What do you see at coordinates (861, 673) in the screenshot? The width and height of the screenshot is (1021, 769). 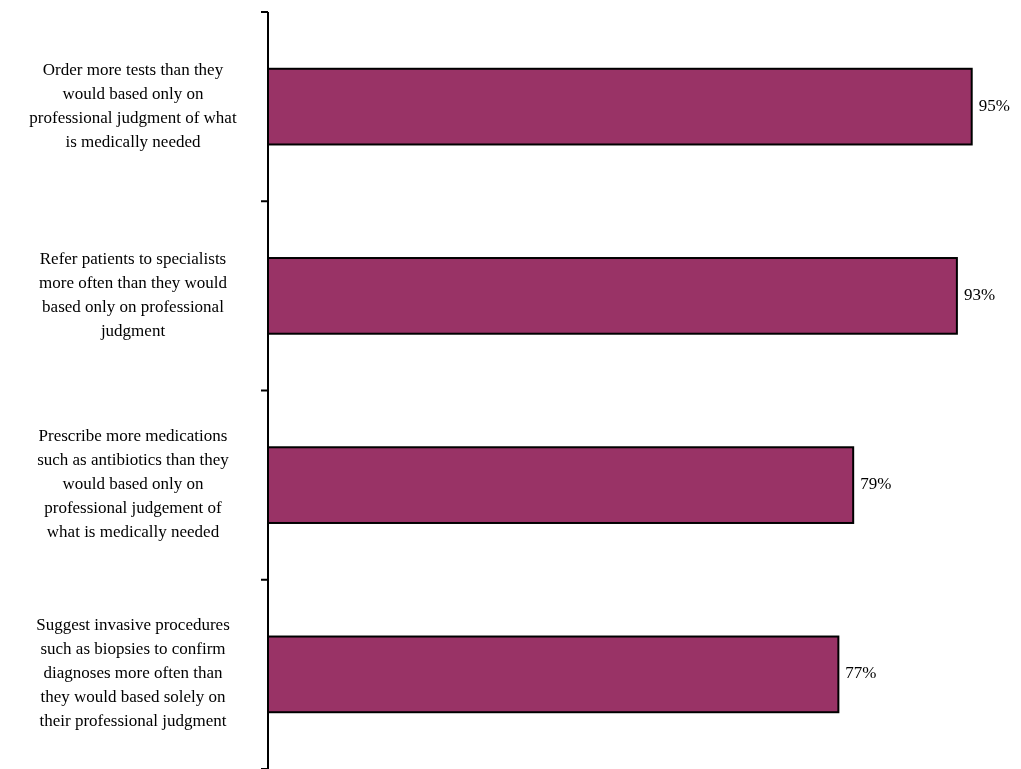 I see `data-label: 77%` at bounding box center [861, 673].